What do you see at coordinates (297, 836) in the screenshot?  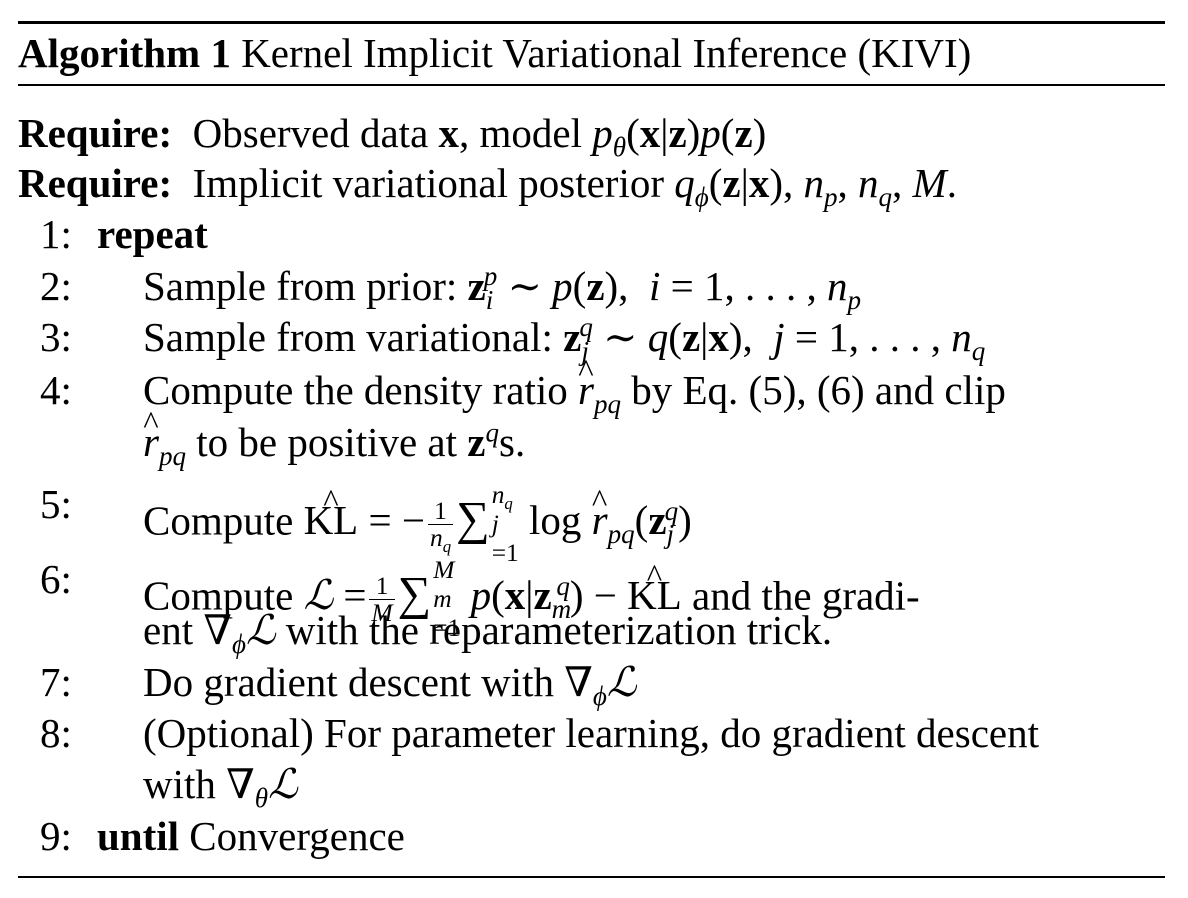 I see `step-text: Convergence` at bounding box center [297, 836].